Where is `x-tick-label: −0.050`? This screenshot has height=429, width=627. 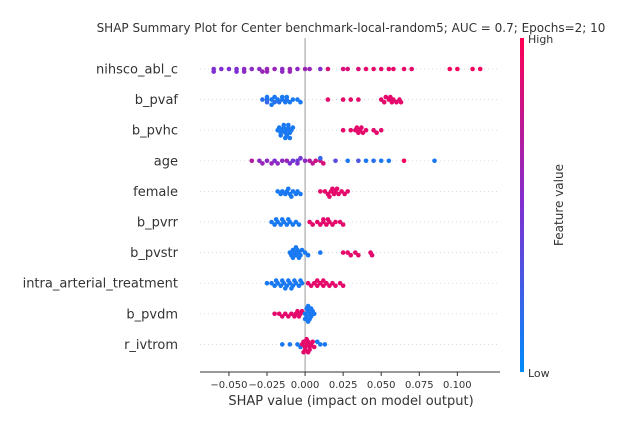 x-tick-label: −0.050 is located at coordinates (228, 385).